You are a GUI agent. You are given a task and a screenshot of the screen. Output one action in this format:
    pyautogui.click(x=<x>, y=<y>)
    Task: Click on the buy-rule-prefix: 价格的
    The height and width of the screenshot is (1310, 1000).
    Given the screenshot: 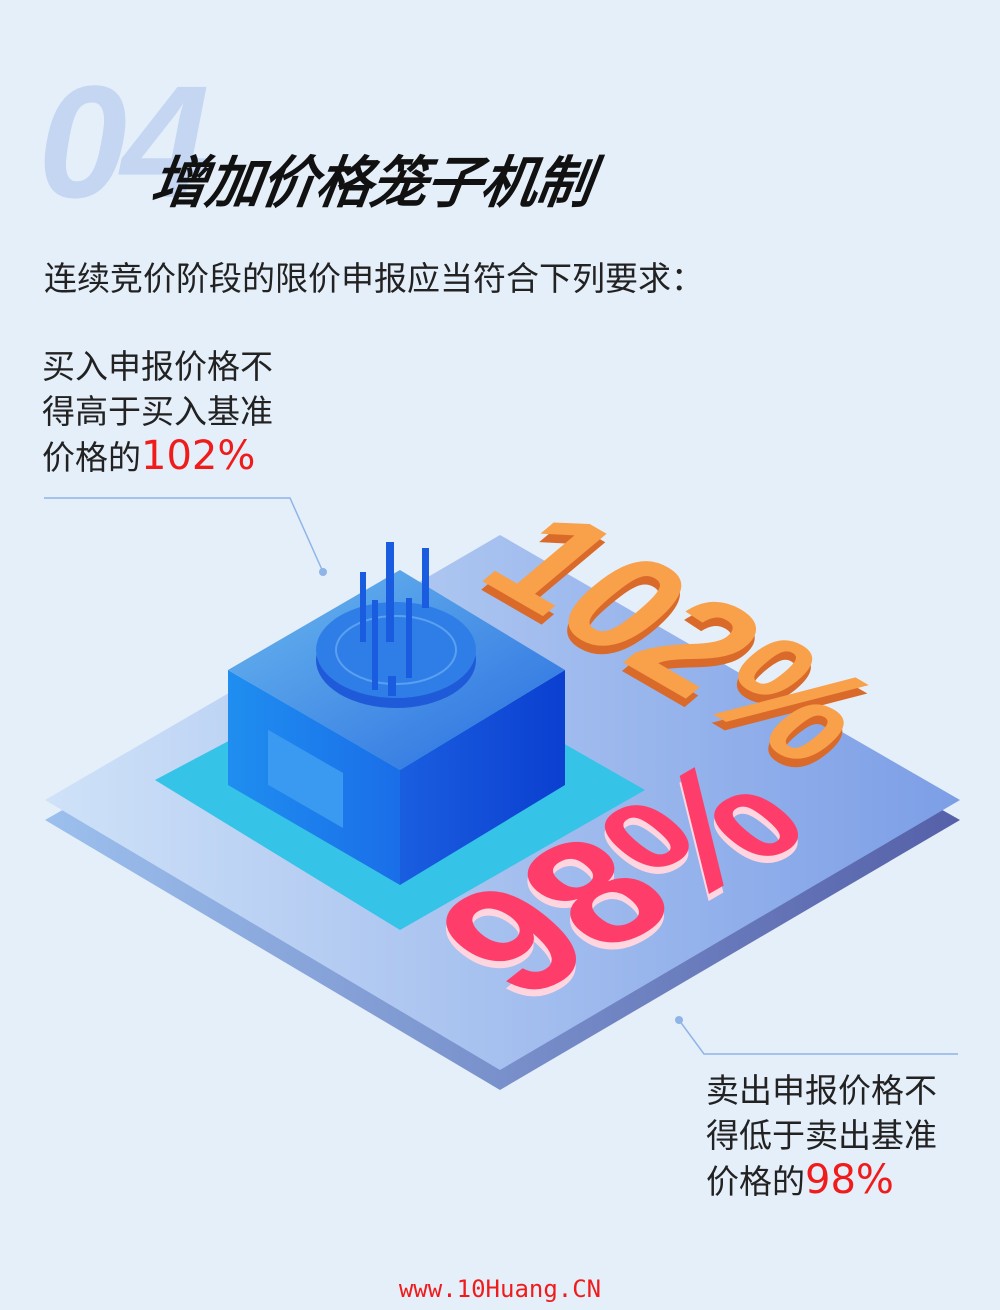 What is the action you would take?
    pyautogui.click(x=91, y=457)
    